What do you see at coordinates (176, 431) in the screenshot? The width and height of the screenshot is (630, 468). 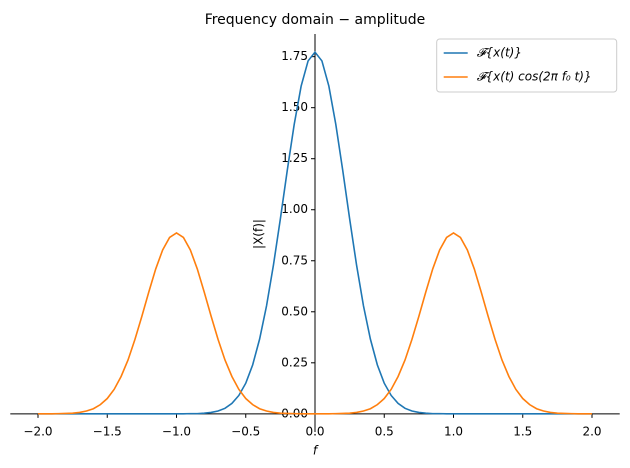 I see `x-tick-label: −1.0` at bounding box center [176, 431].